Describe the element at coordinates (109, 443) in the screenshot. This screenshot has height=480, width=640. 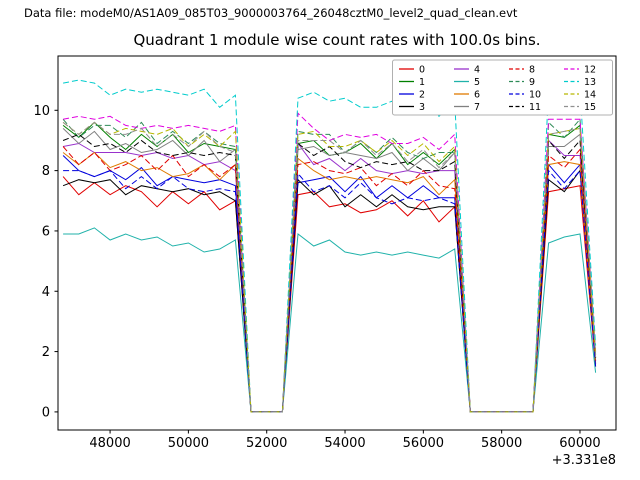
I see `x-tick-label: 48000` at that location.